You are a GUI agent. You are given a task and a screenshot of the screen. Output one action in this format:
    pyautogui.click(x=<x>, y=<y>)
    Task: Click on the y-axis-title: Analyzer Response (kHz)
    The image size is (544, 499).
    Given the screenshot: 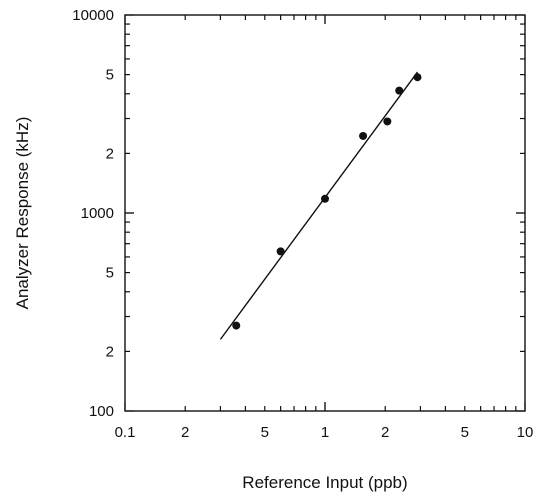 What is the action you would take?
    pyautogui.click(x=22, y=213)
    